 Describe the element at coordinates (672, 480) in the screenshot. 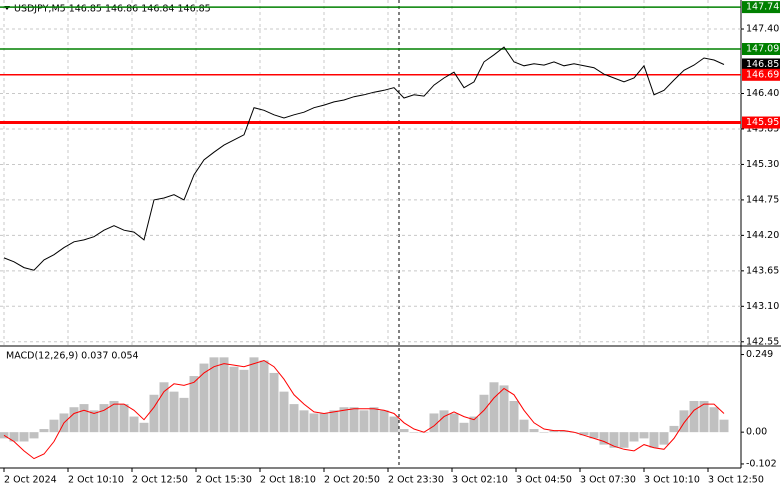

I see `x-tick-label: 3 Oct 10:10` at that location.